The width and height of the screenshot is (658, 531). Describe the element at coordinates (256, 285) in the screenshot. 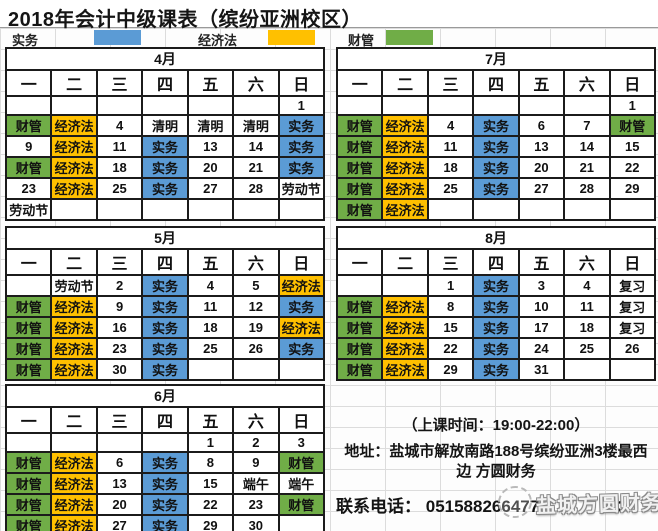

I see `date-cell: 5` at that location.